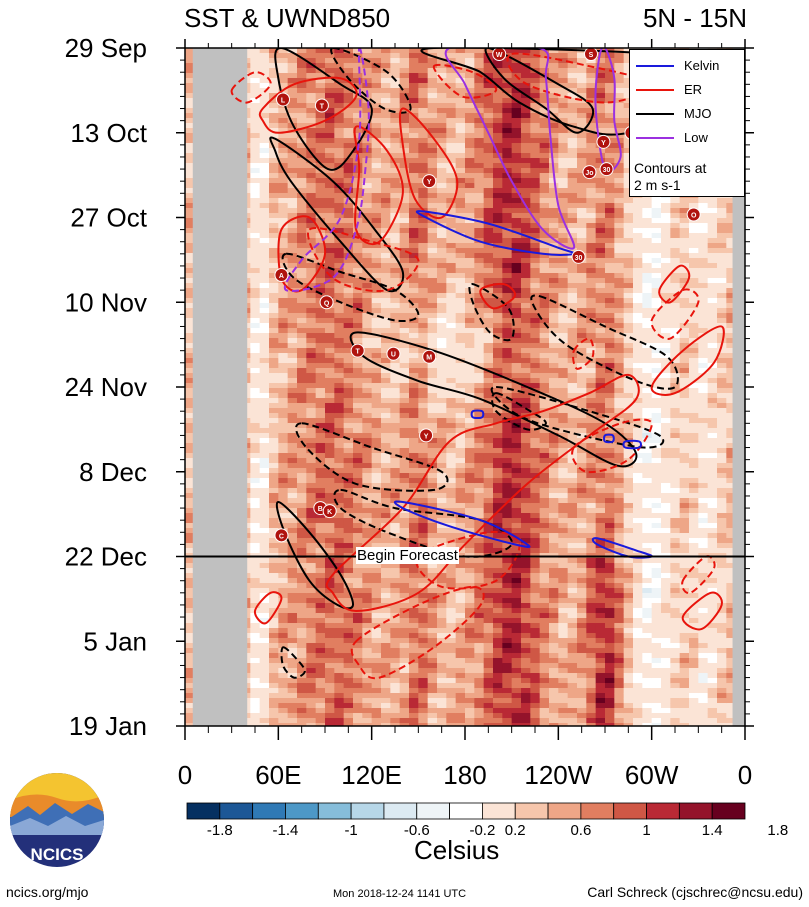  I want to click on y-tick-label: 8 Dec, so click(113, 472).